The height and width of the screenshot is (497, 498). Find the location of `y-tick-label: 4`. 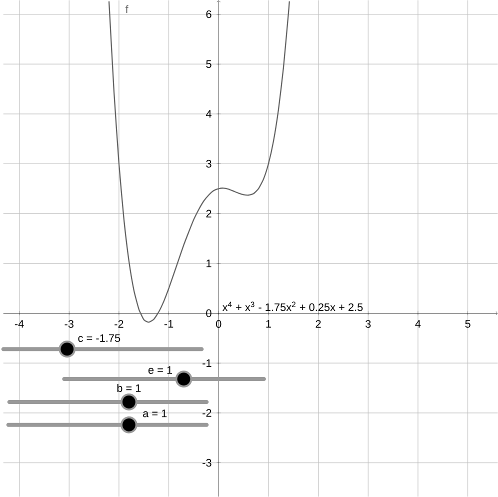

y-tick-label: 4 is located at coordinates (209, 114).